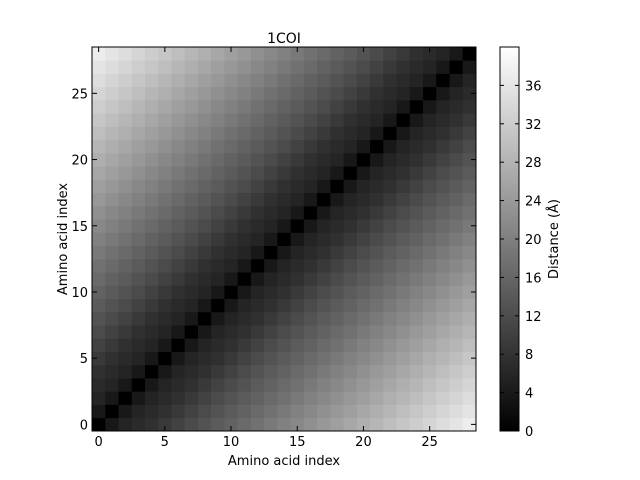  Describe the element at coordinates (231, 442) in the screenshot. I see `x-tick-label: 10` at that location.